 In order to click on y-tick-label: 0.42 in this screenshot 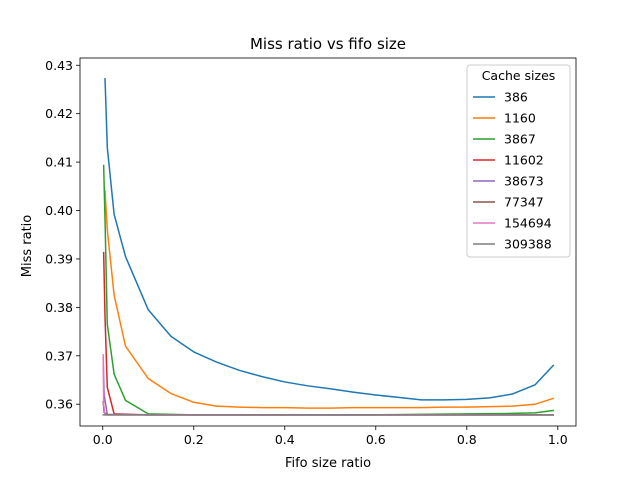, I will do `click(59, 113)`.